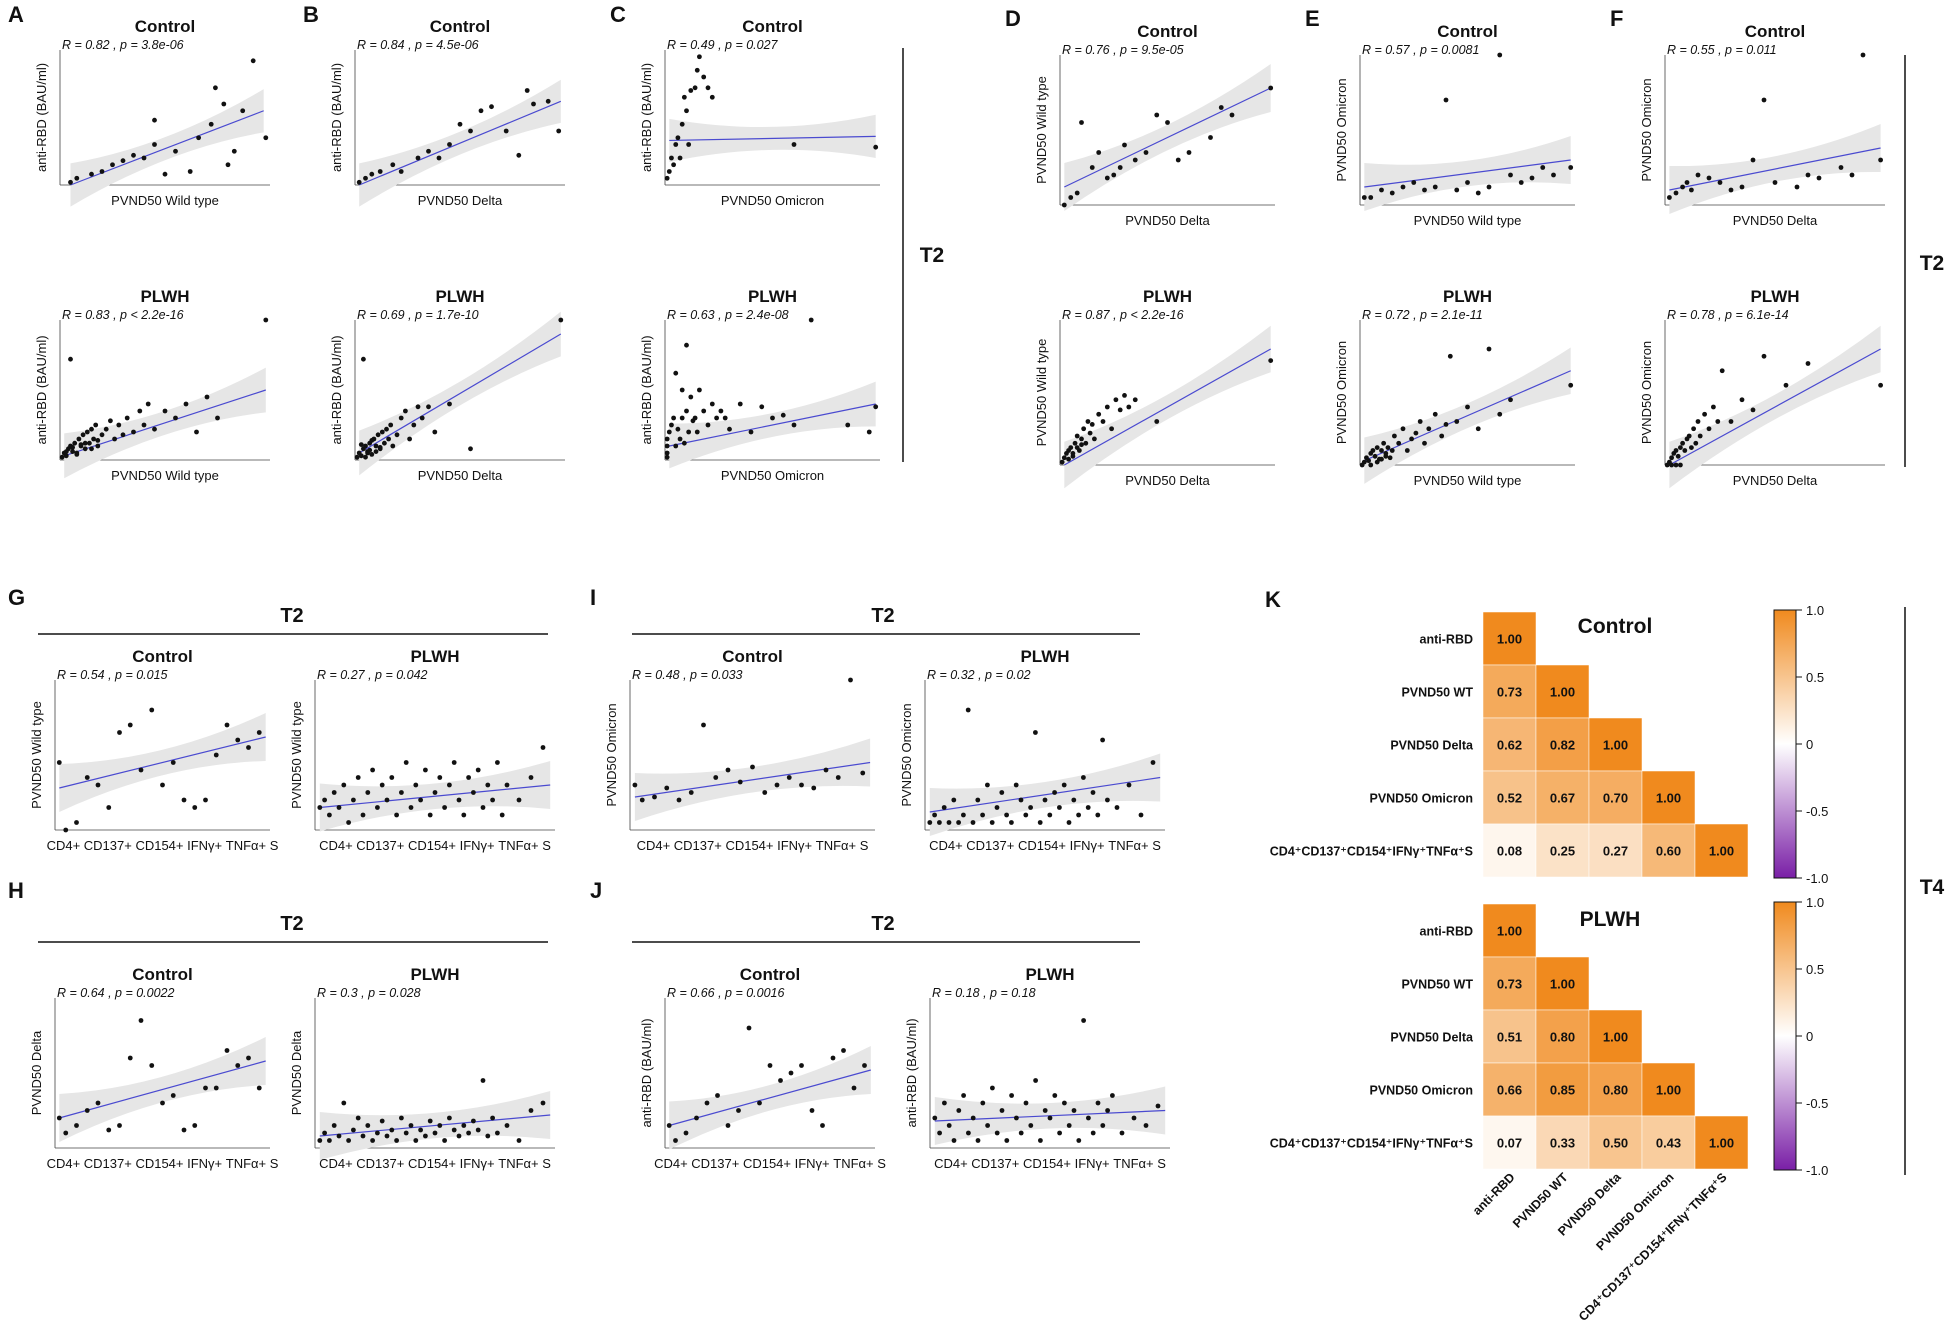  What do you see at coordinates (16, 890) in the screenshot?
I see `panel-letter-h: H` at bounding box center [16, 890].